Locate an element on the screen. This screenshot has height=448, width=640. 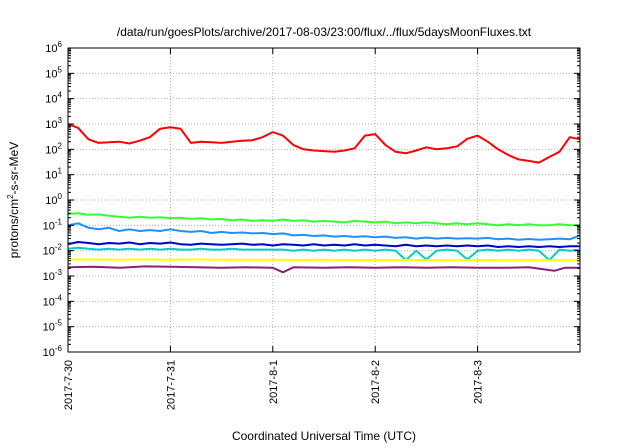
x-tick-label: 2017-8-2 is located at coordinates (376, 382).